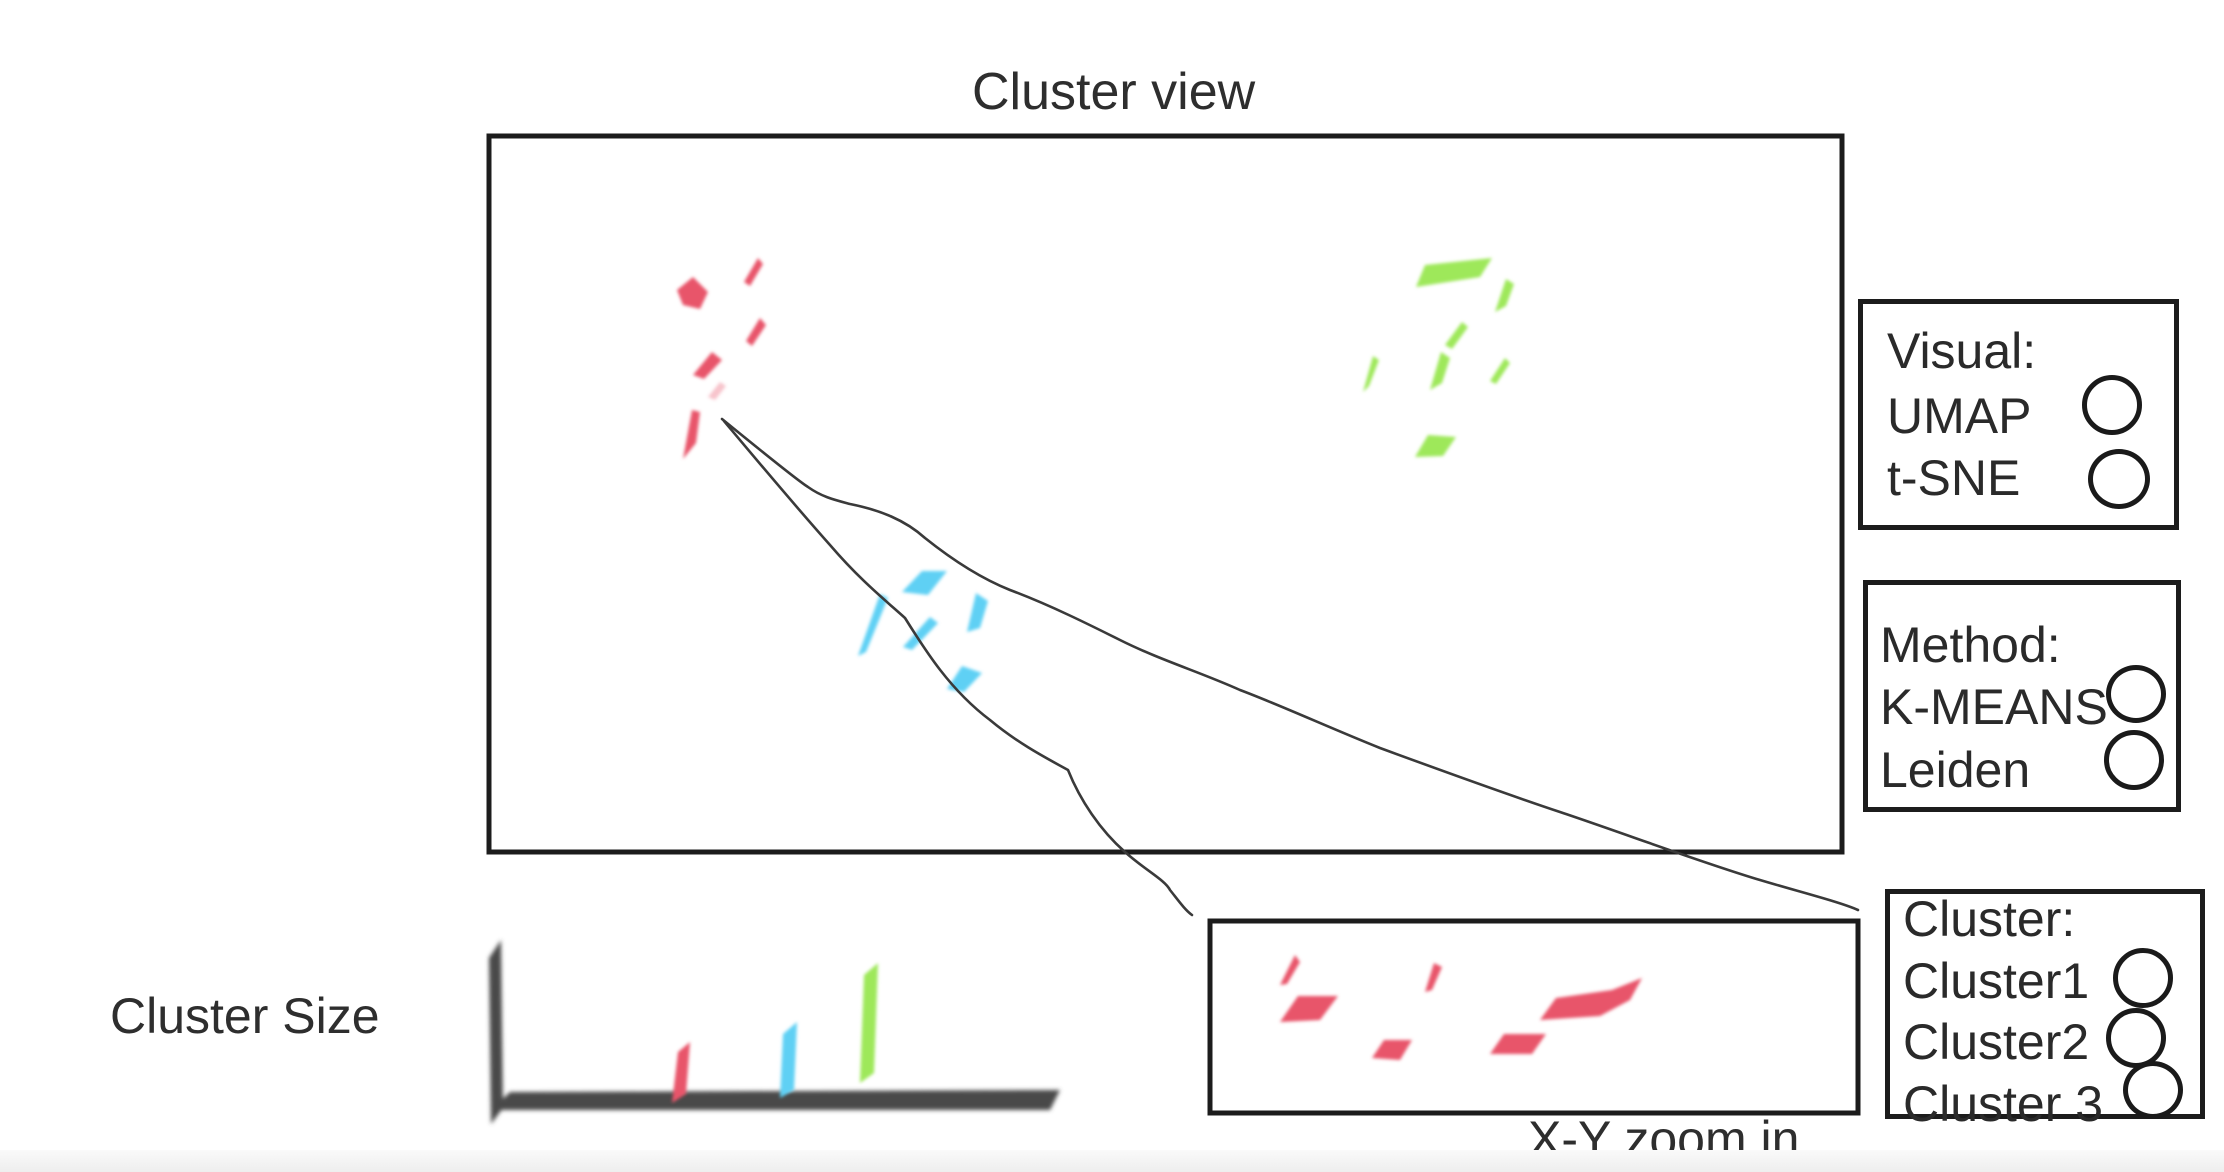 The height and width of the screenshot is (1172, 2224). I want to click on zoom-red-cluster, so click(1461, 1007).